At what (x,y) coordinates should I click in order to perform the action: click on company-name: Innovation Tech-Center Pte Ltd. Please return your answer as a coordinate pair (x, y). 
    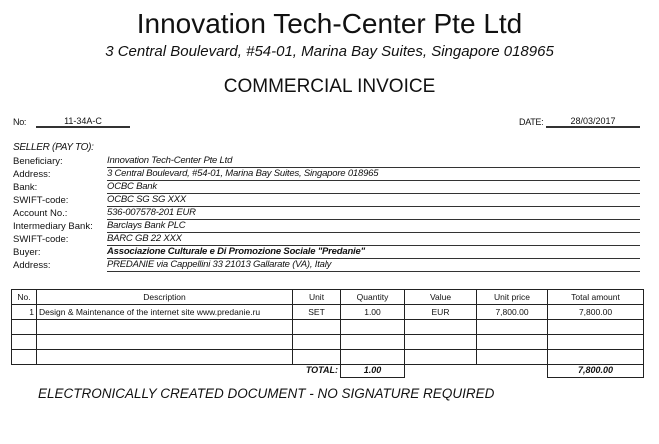
    Looking at the image, I should click on (329, 23).